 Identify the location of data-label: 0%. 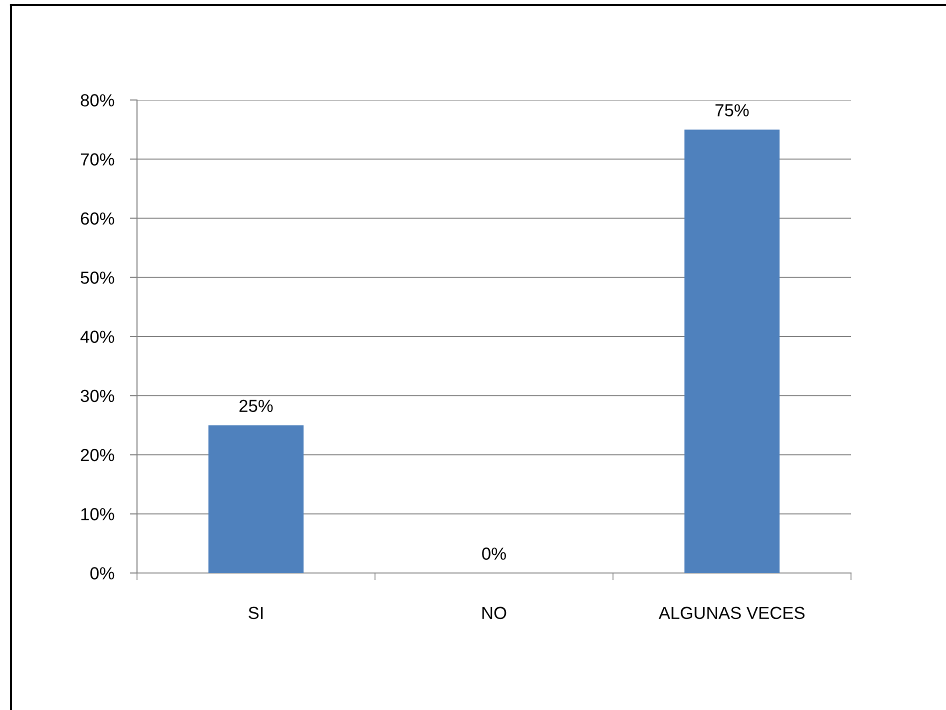
(494, 554).